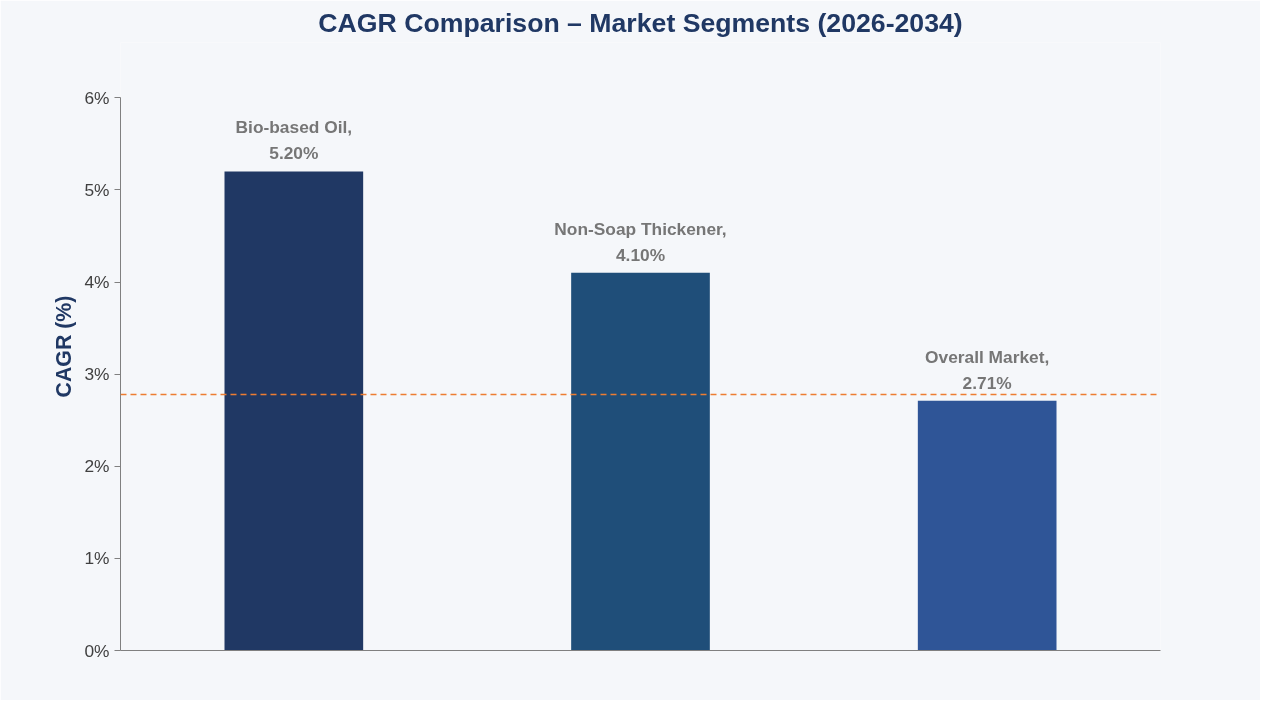  Describe the element at coordinates (97, 189) in the screenshot. I see `y-tick-label: 5%` at that location.